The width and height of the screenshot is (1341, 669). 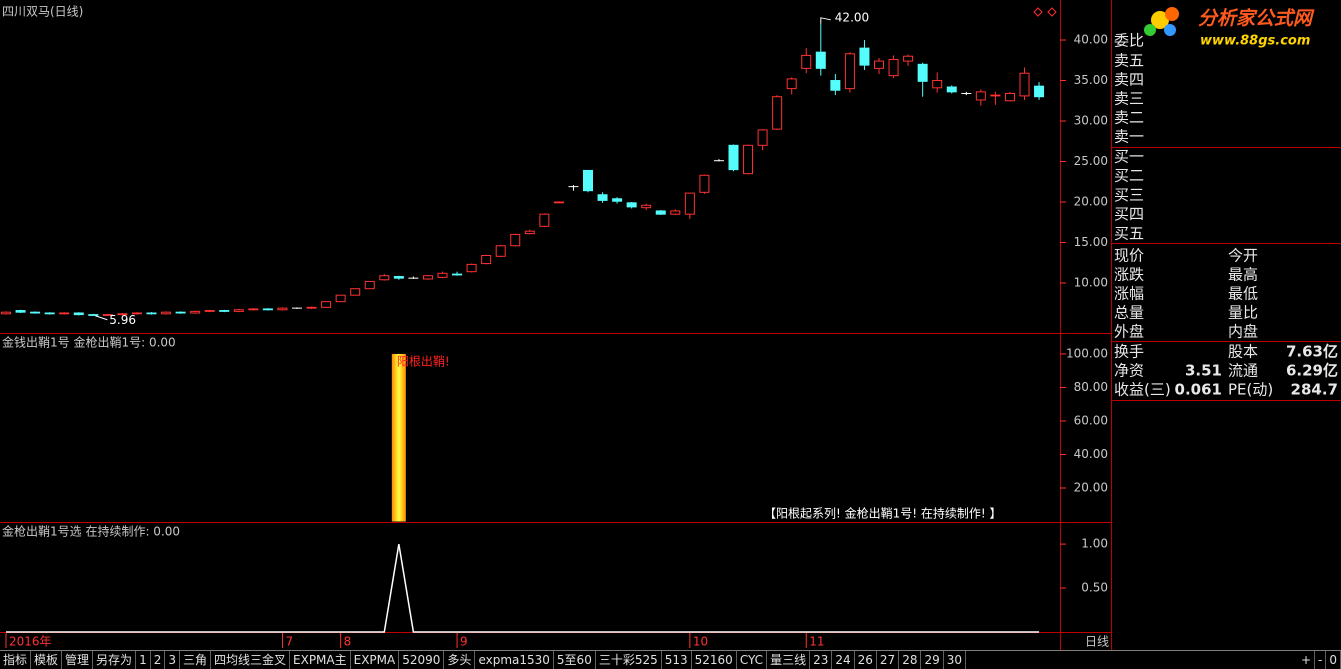 What do you see at coordinates (1229, 28) in the screenshot?
I see `logo: 分析家公式网 www.88gs.com` at bounding box center [1229, 28].